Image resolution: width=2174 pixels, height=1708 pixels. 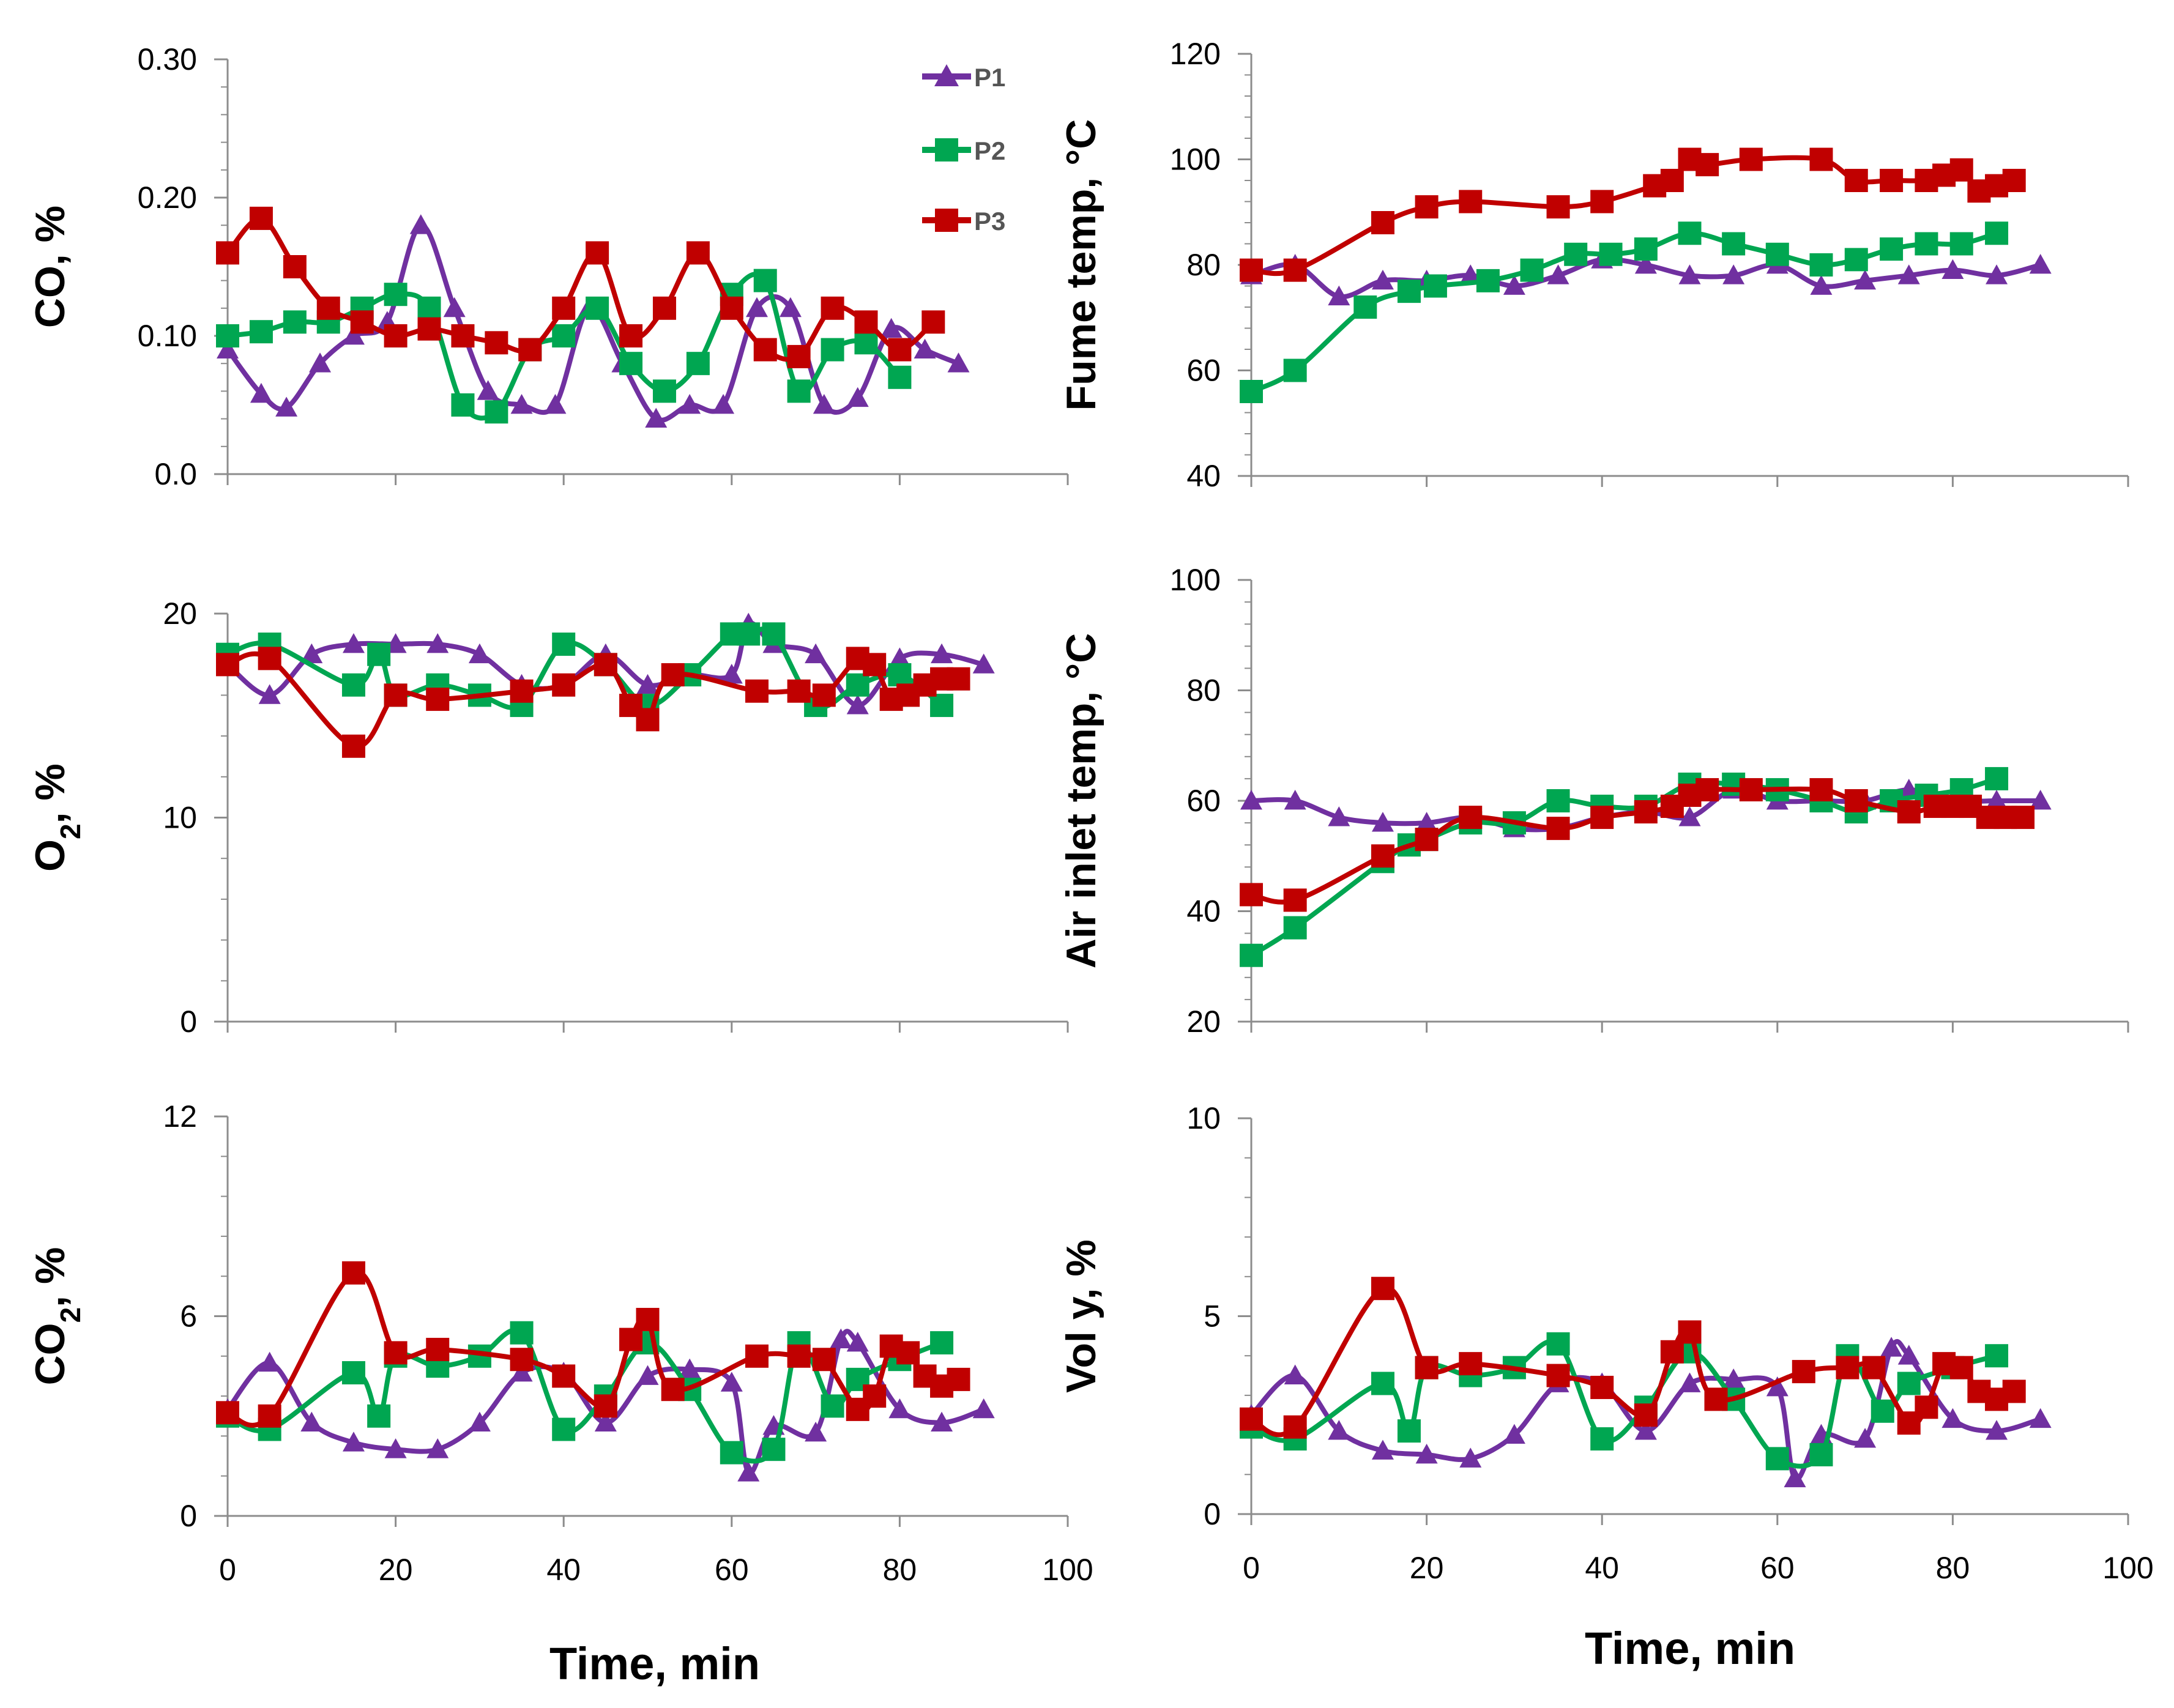 What do you see at coordinates (963, 150) in the screenshot?
I see `legend-item-p2: P2` at bounding box center [963, 150].